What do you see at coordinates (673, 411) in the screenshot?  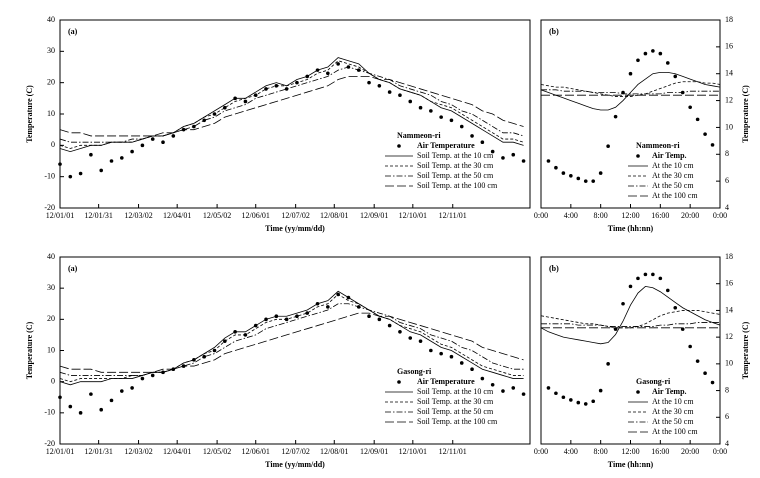 I see `legend-label: At the 30 cm` at bounding box center [673, 411].